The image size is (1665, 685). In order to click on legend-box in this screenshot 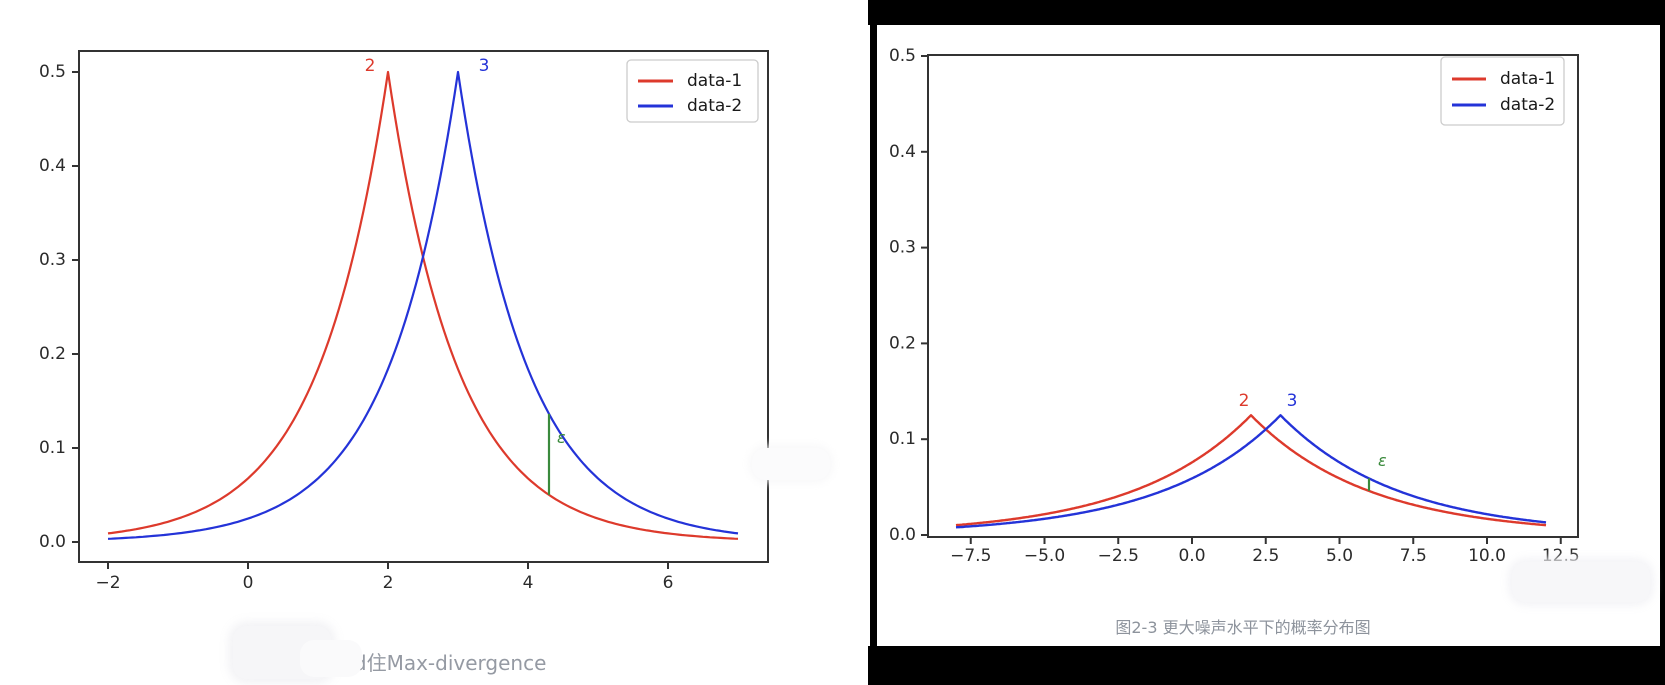, I will do `click(1502, 91)`.